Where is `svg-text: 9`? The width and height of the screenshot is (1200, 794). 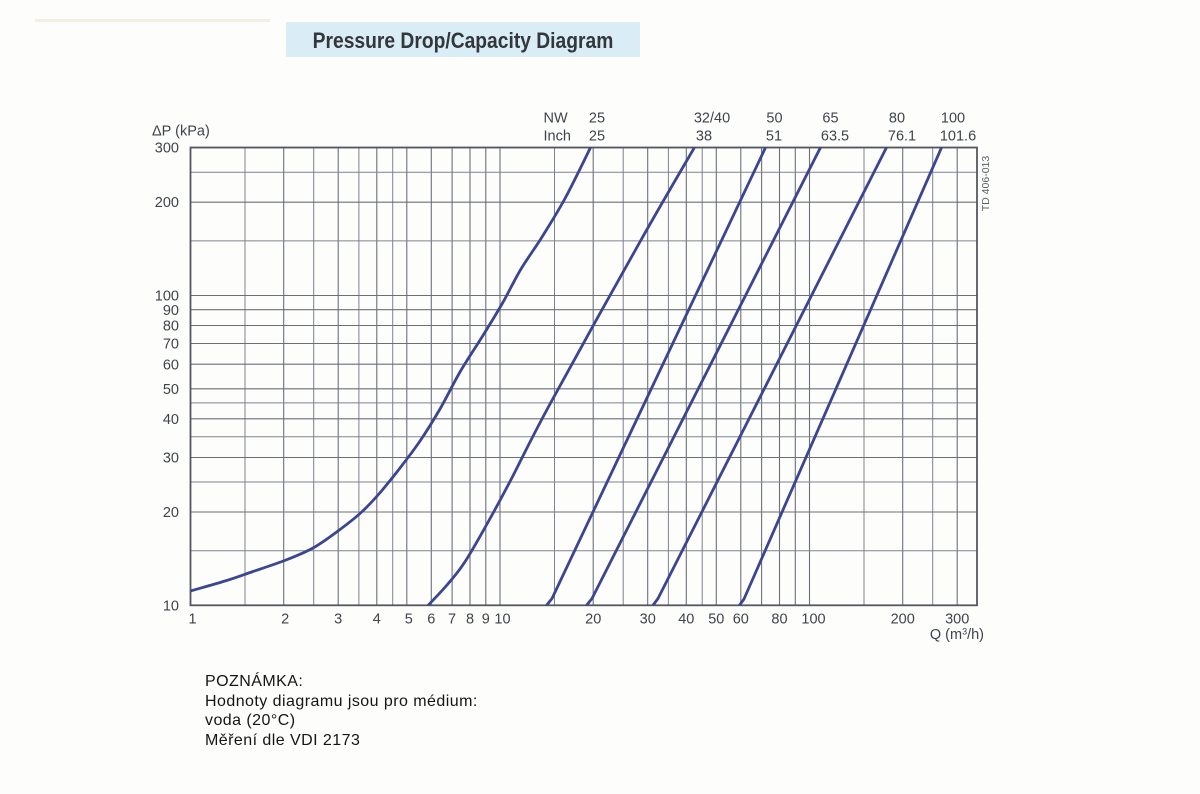
svg-text: 9 is located at coordinates (486, 620).